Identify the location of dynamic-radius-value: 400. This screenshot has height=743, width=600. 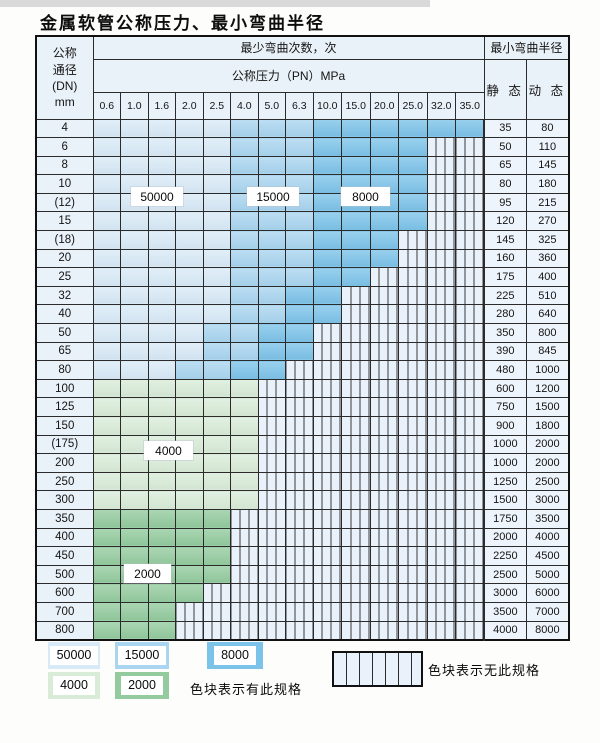
(547, 277).